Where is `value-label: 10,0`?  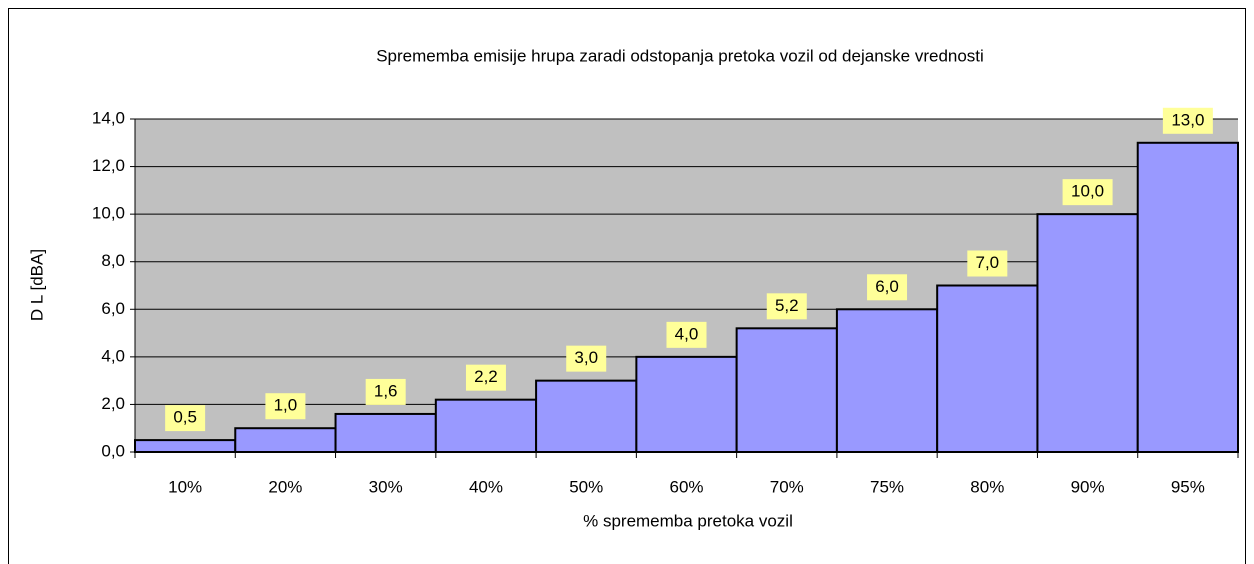
value-label: 10,0 is located at coordinates (1087, 191).